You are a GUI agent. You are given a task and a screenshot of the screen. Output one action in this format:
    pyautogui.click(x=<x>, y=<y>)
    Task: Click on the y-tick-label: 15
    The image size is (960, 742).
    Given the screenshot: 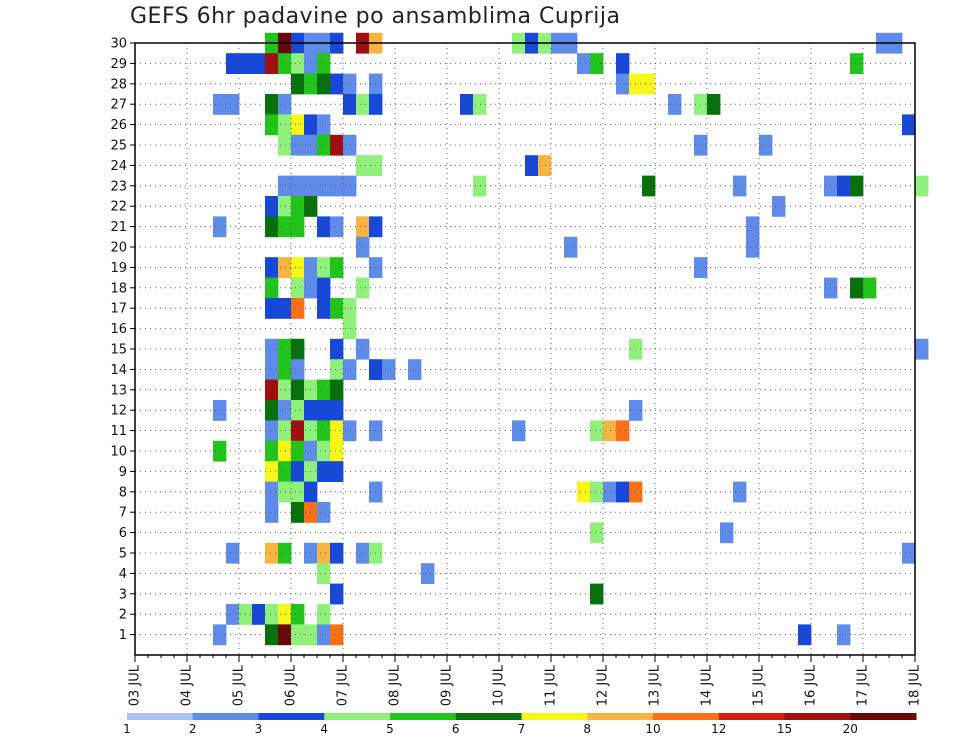 What is the action you would take?
    pyautogui.click(x=118, y=350)
    